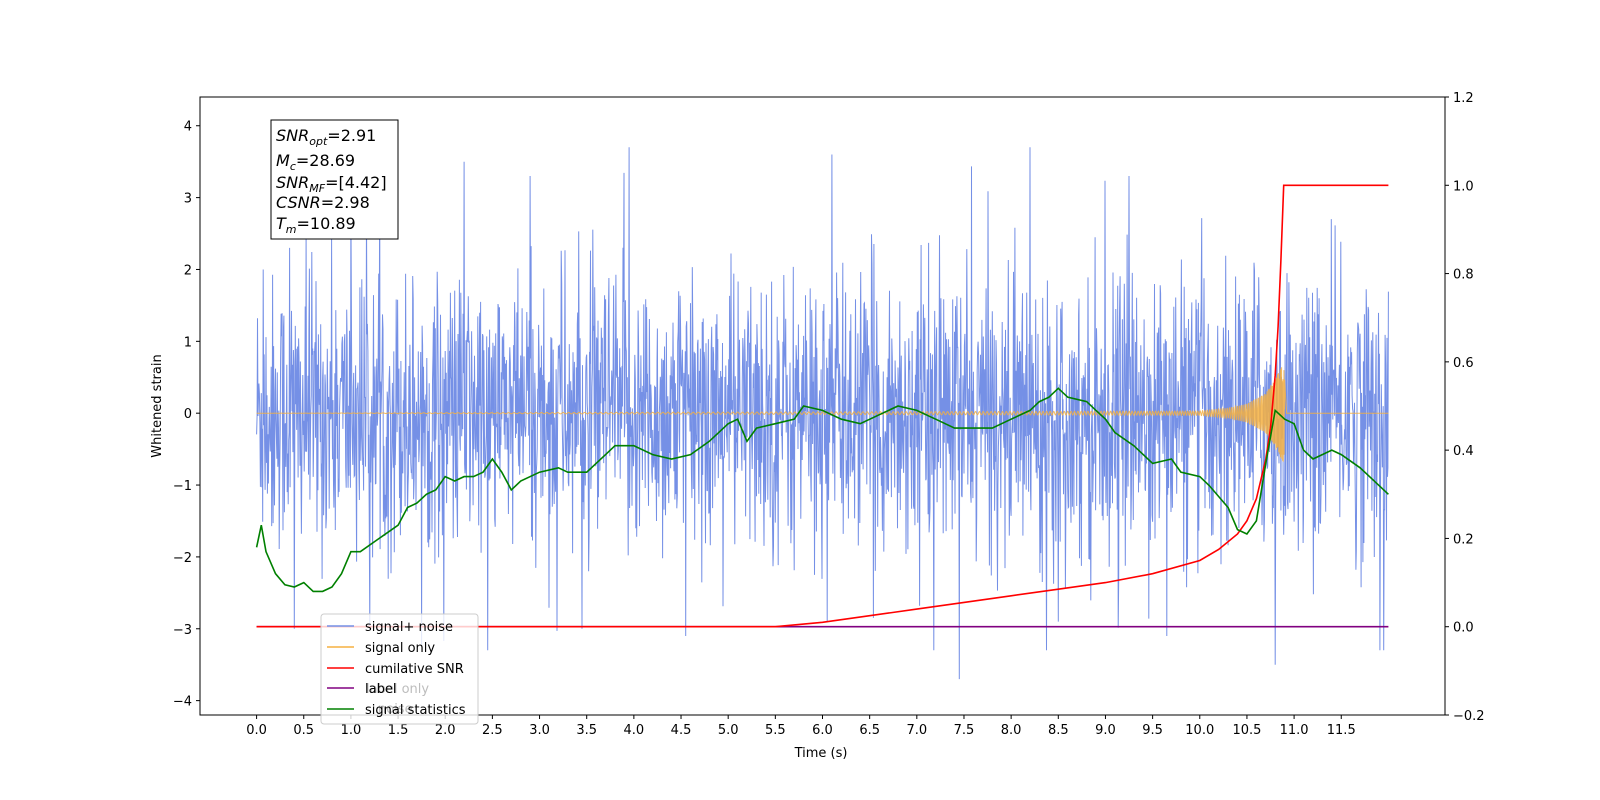 Image resolution: width=1600 pixels, height=800 pixels. I want to click on info-csnr: CSNR=2.98, so click(323, 202).